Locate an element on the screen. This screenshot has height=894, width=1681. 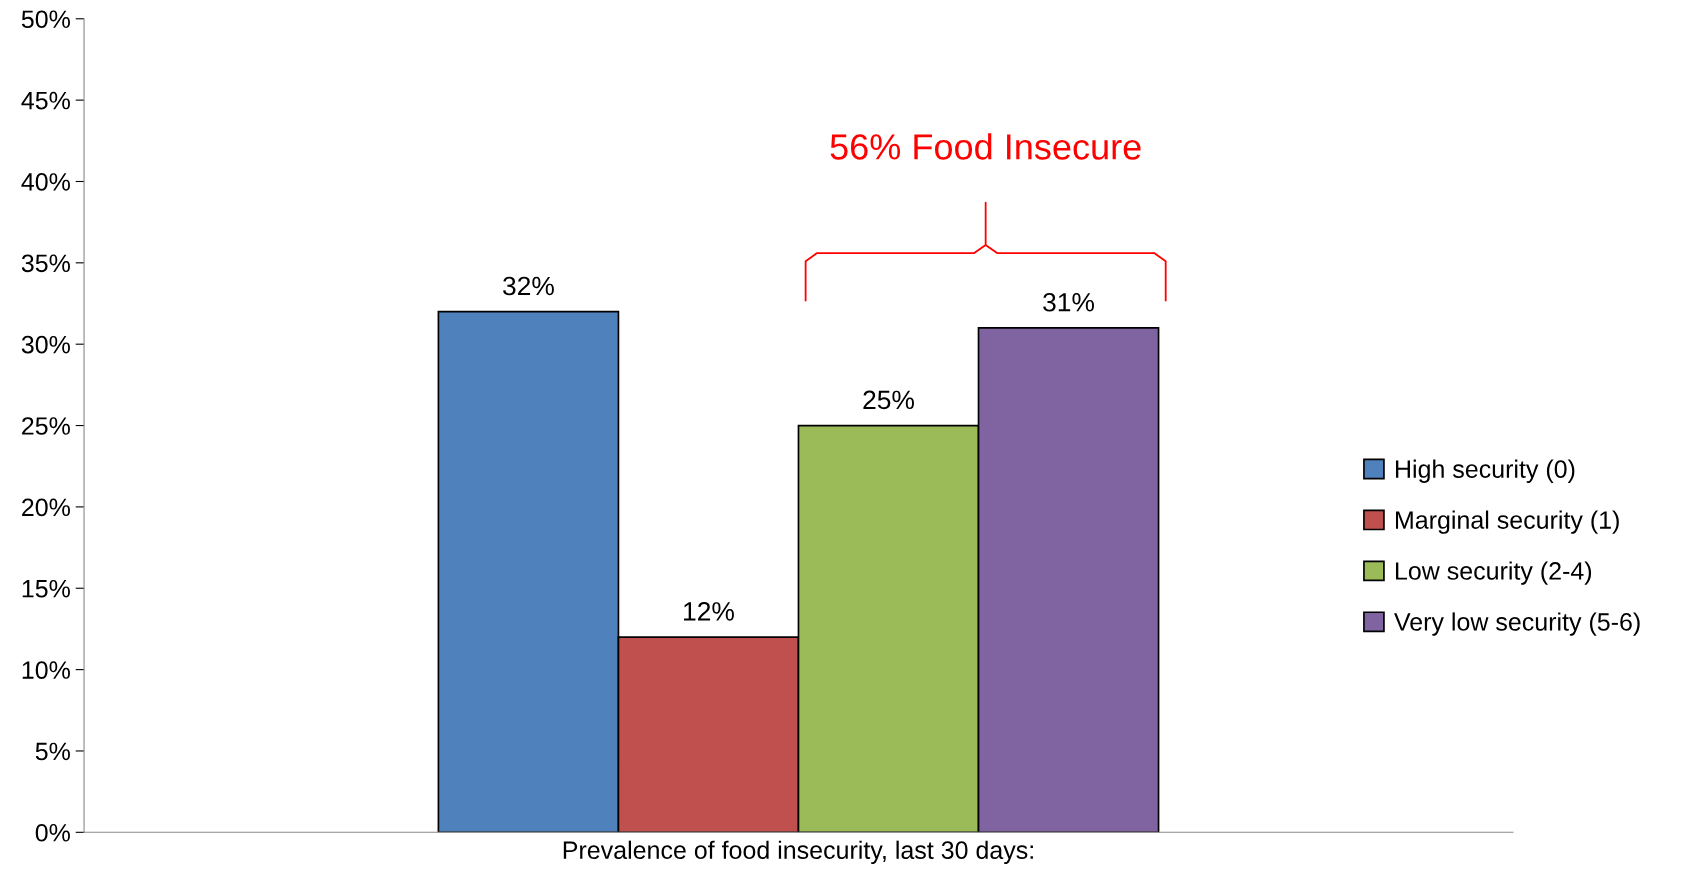
text: 25% is located at coordinates (888, 400).